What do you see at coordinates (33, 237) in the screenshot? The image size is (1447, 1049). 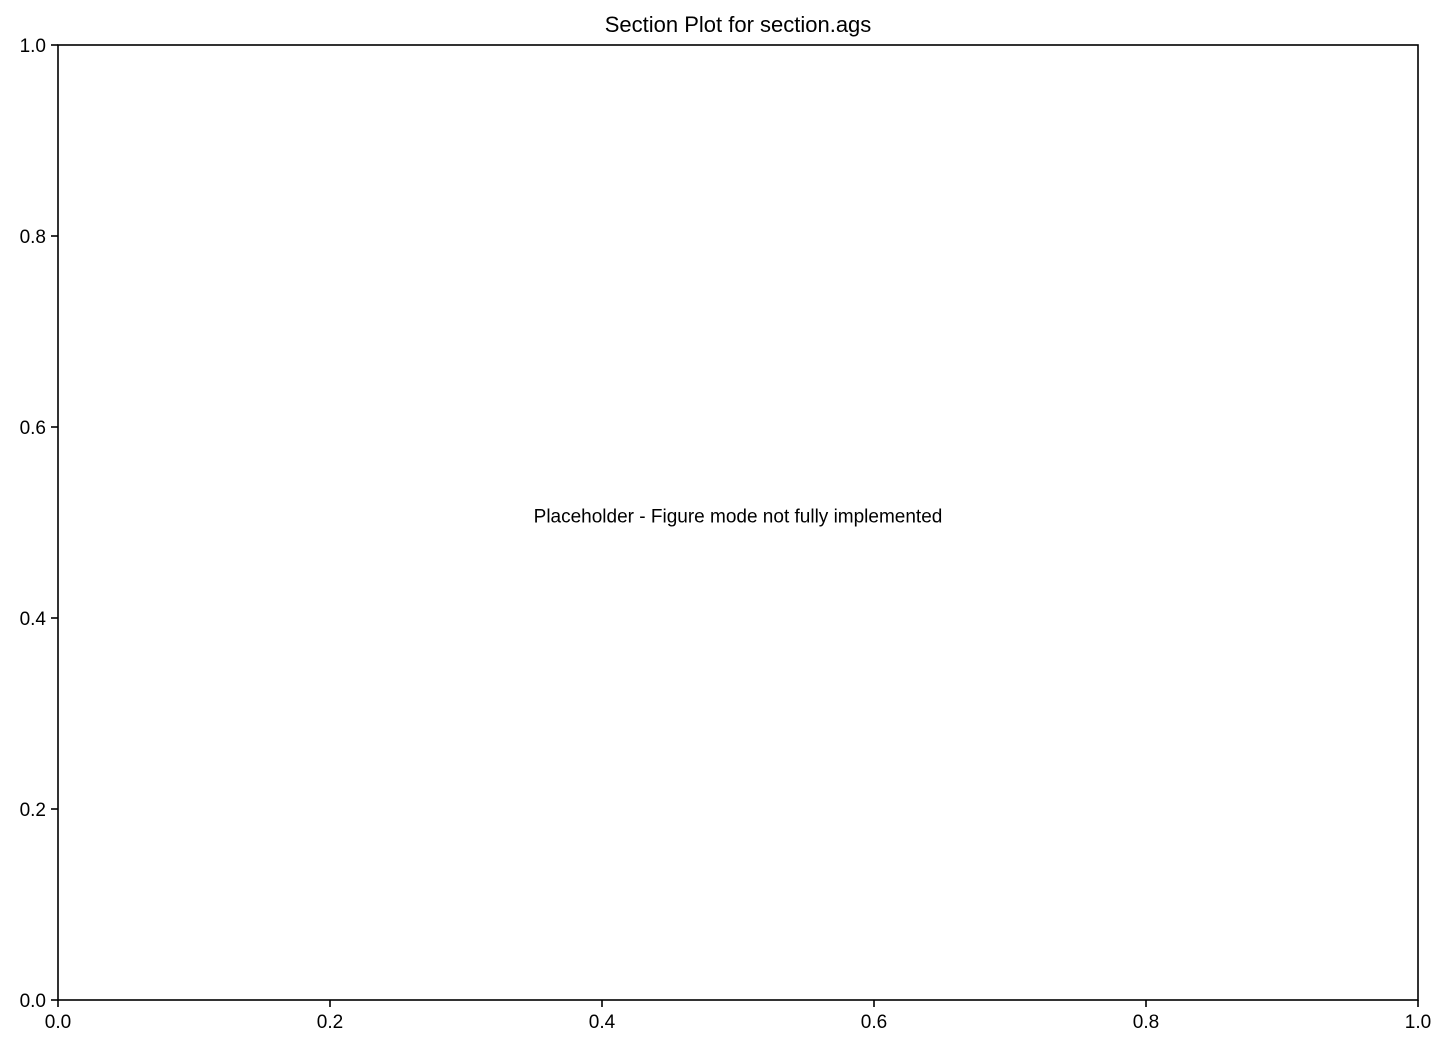 I see `y-tick-label: 0.8` at bounding box center [33, 237].